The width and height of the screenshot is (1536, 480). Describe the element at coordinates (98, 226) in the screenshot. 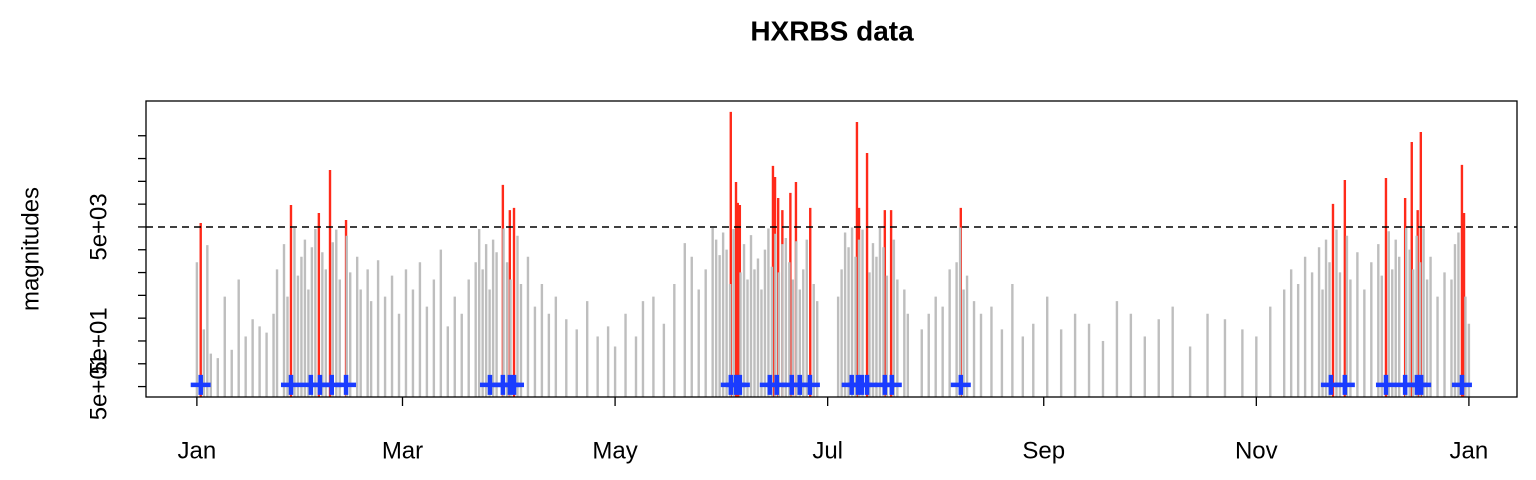

I see `y-tick-label: 5e+03` at that location.